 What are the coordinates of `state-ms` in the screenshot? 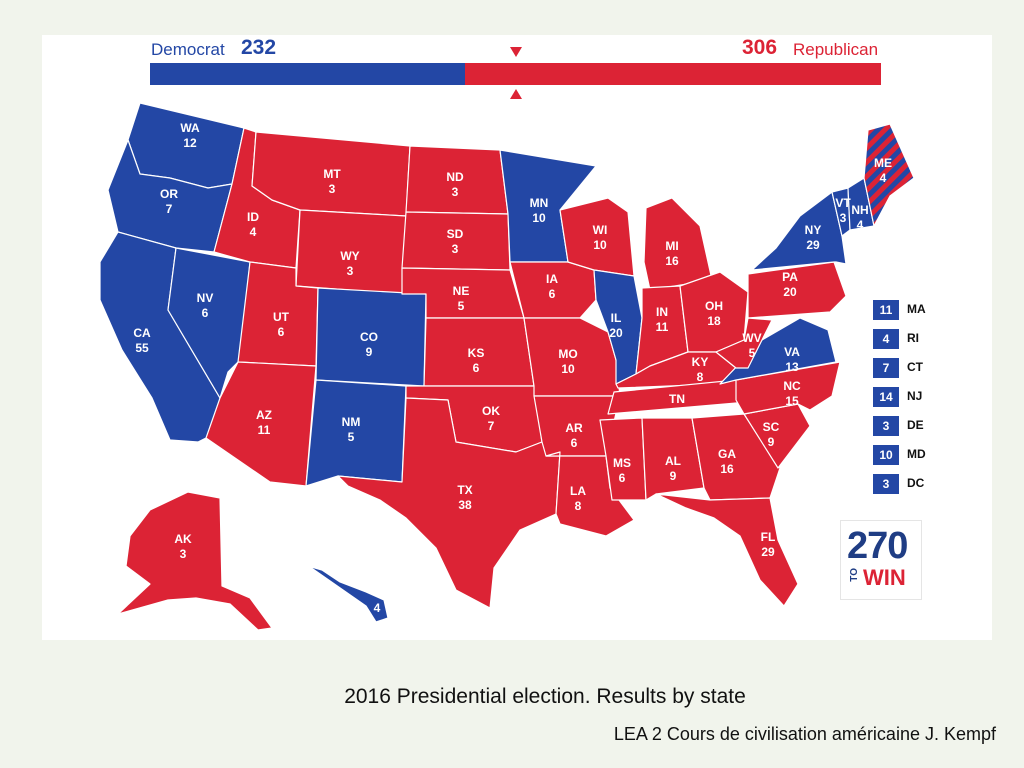 It's located at (623, 459).